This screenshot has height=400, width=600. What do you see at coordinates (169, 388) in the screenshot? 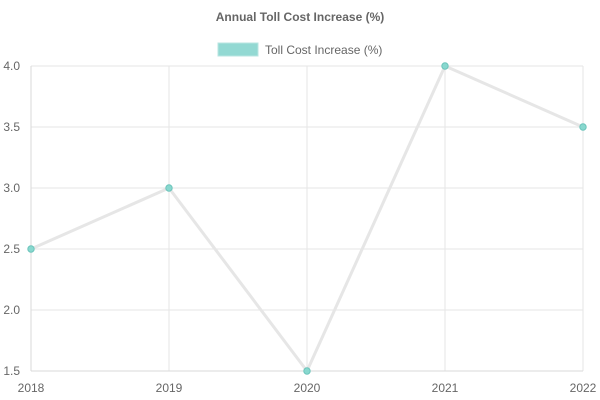
I see `x-tick-label: 2019` at bounding box center [169, 388].